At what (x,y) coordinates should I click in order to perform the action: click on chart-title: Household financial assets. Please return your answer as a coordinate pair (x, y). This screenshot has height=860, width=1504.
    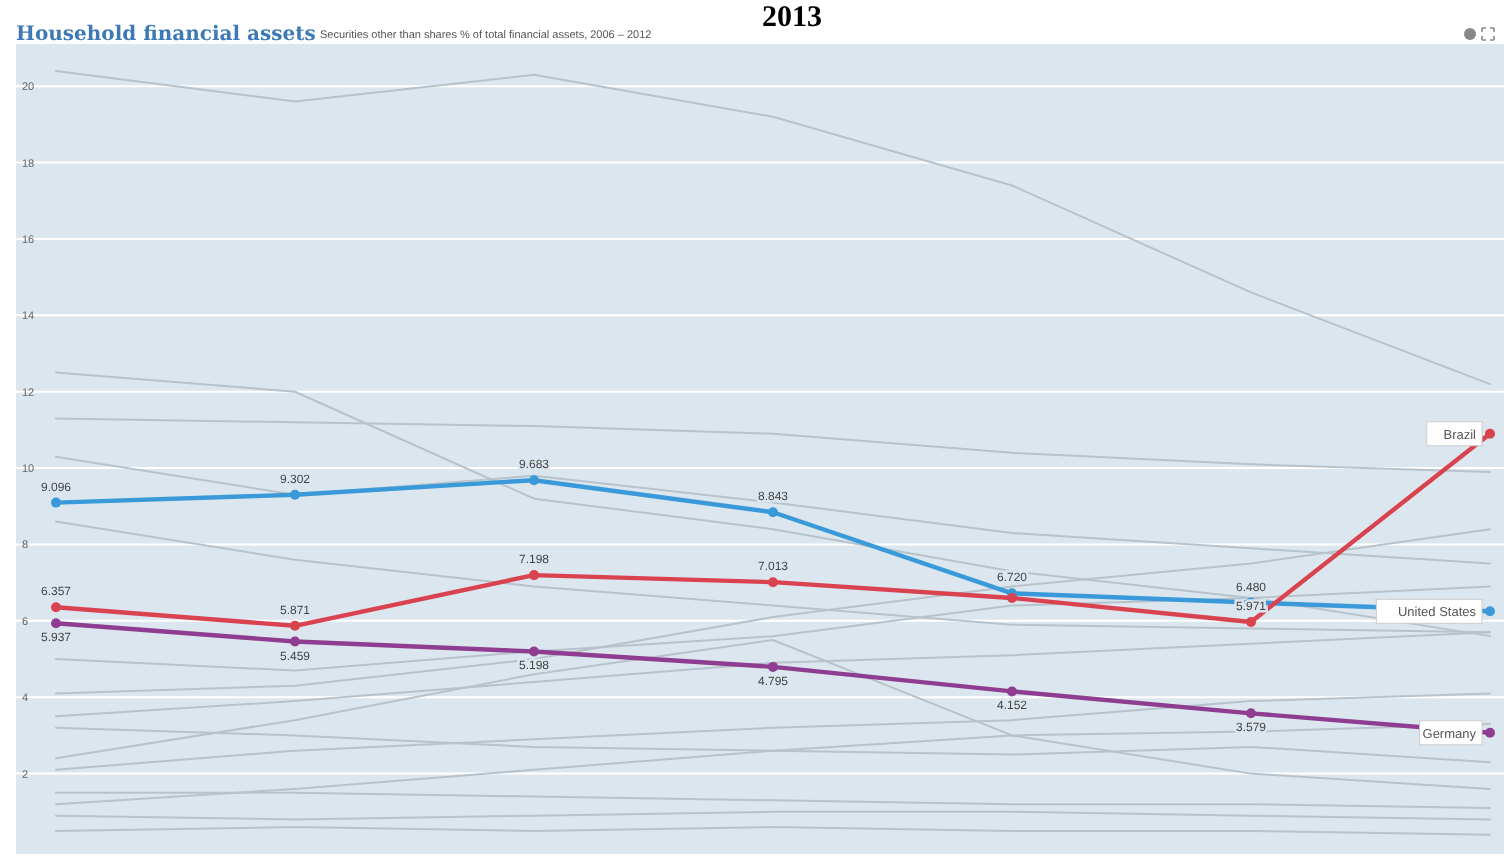
    Looking at the image, I should click on (166, 35).